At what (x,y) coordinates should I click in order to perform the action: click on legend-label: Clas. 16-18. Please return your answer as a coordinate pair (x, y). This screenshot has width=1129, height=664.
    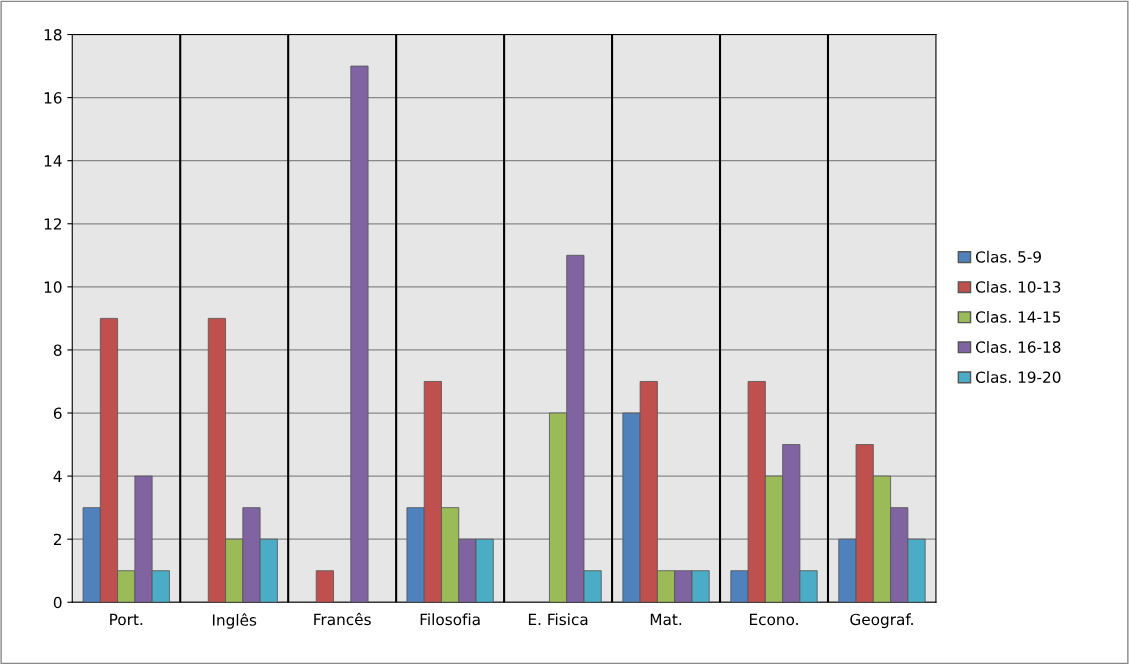
    Looking at the image, I should click on (1018, 347).